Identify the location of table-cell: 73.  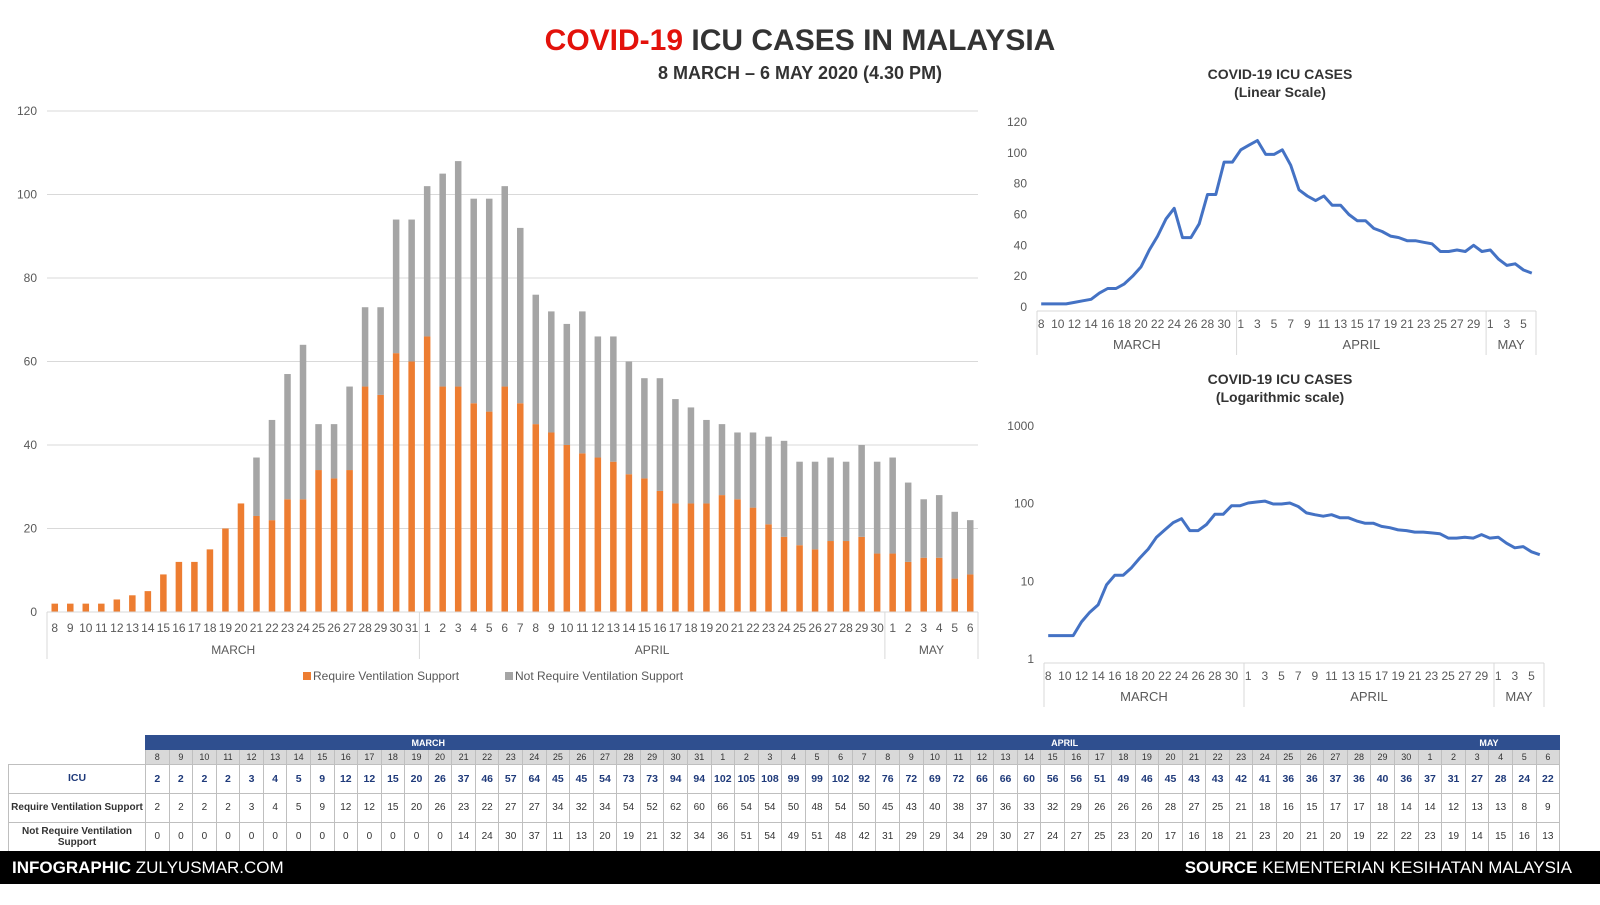
(628, 778).